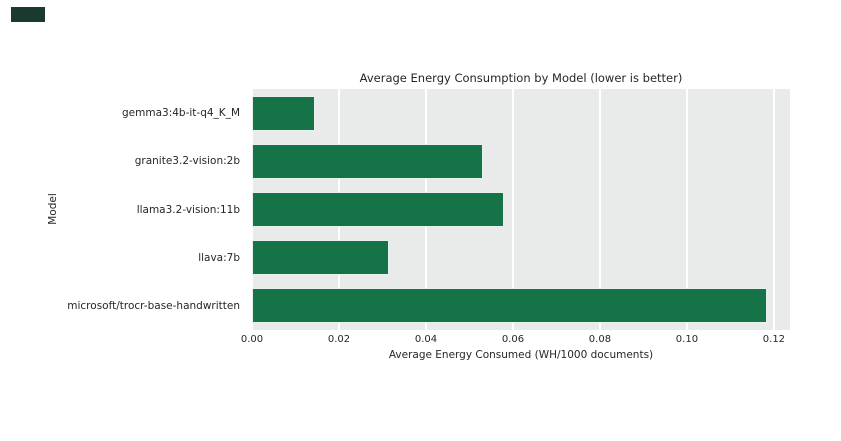  What do you see at coordinates (339, 339) in the screenshot?
I see `x-tick-label: 0.02` at bounding box center [339, 339].